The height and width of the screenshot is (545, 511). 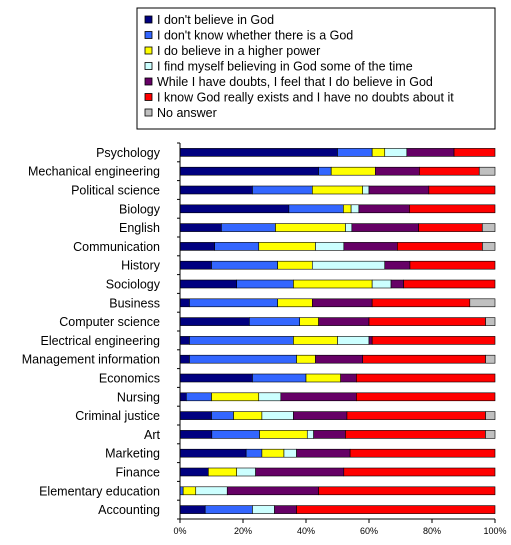 I want to click on legend-entry: I don't believe in God, so click(x=215, y=20).